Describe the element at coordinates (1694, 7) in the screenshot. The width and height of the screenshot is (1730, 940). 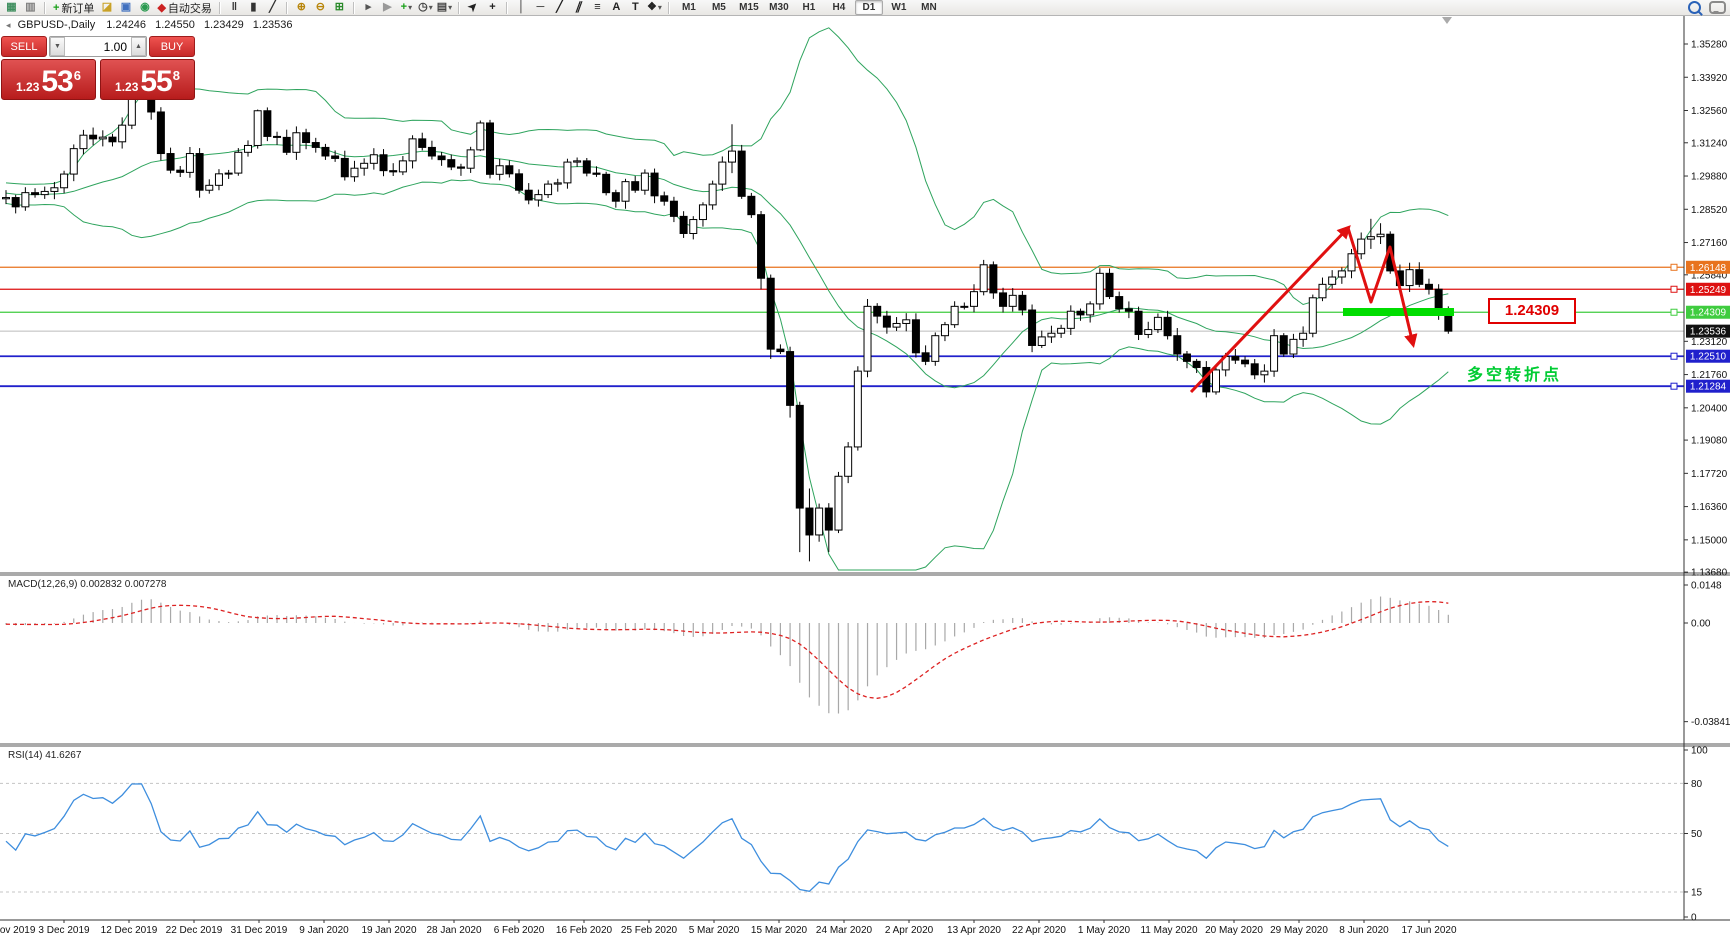
I see `search-icon` at that location.